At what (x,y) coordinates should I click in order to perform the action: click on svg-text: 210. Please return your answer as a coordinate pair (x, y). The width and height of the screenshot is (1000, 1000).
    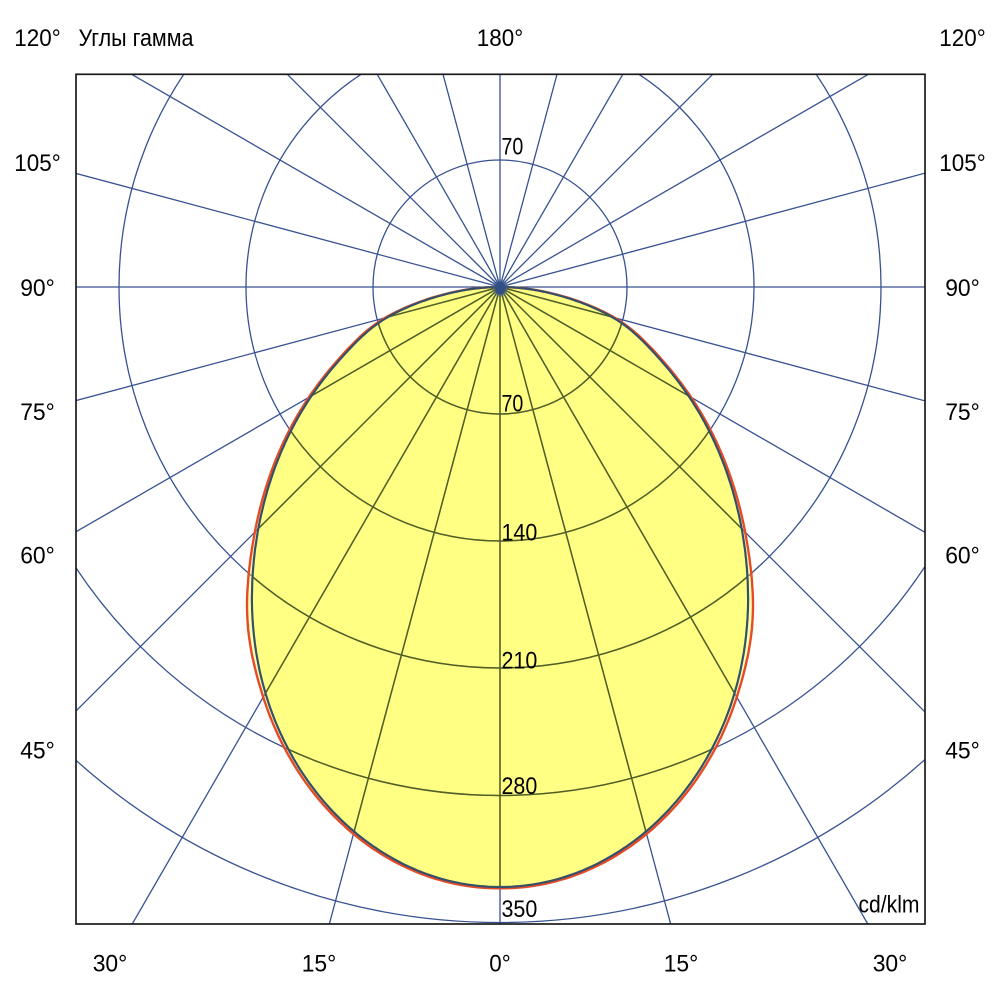
    Looking at the image, I should click on (520, 660).